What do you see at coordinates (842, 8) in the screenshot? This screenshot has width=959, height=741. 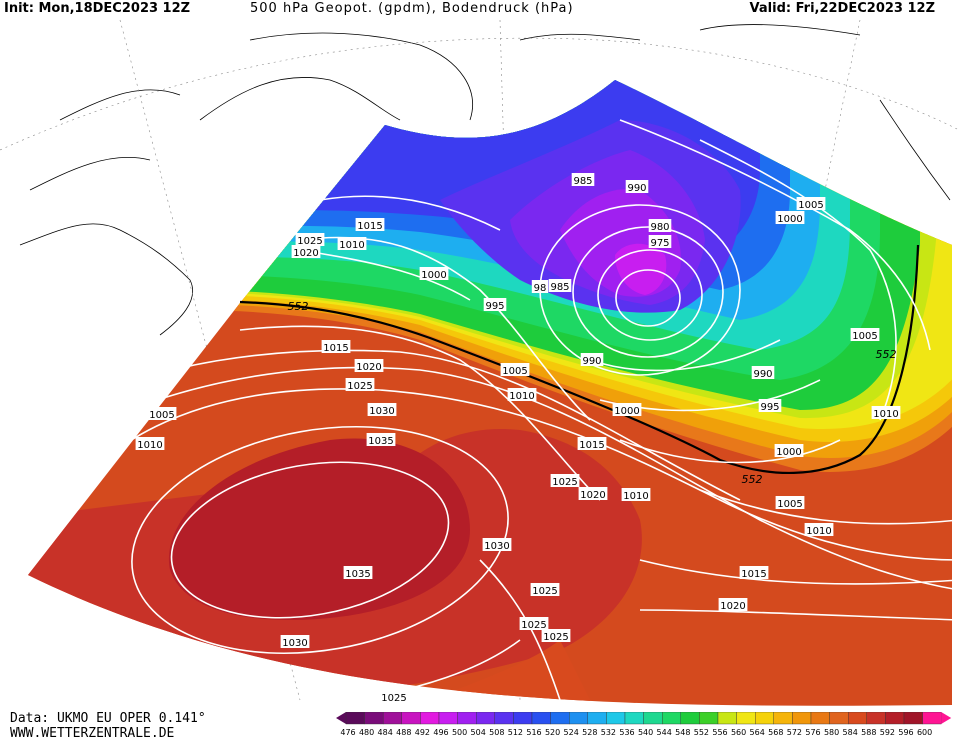 I see `valid-time: Valid: Fri,22DEC2023 12Z` at bounding box center [842, 8].